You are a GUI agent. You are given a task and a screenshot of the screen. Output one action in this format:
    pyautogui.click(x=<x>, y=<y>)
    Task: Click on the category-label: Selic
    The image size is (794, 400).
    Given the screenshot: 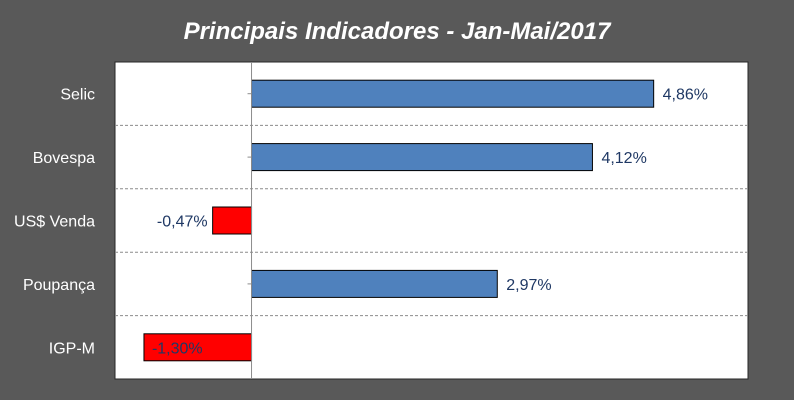 What is the action you would take?
    pyautogui.click(x=77, y=95)
    